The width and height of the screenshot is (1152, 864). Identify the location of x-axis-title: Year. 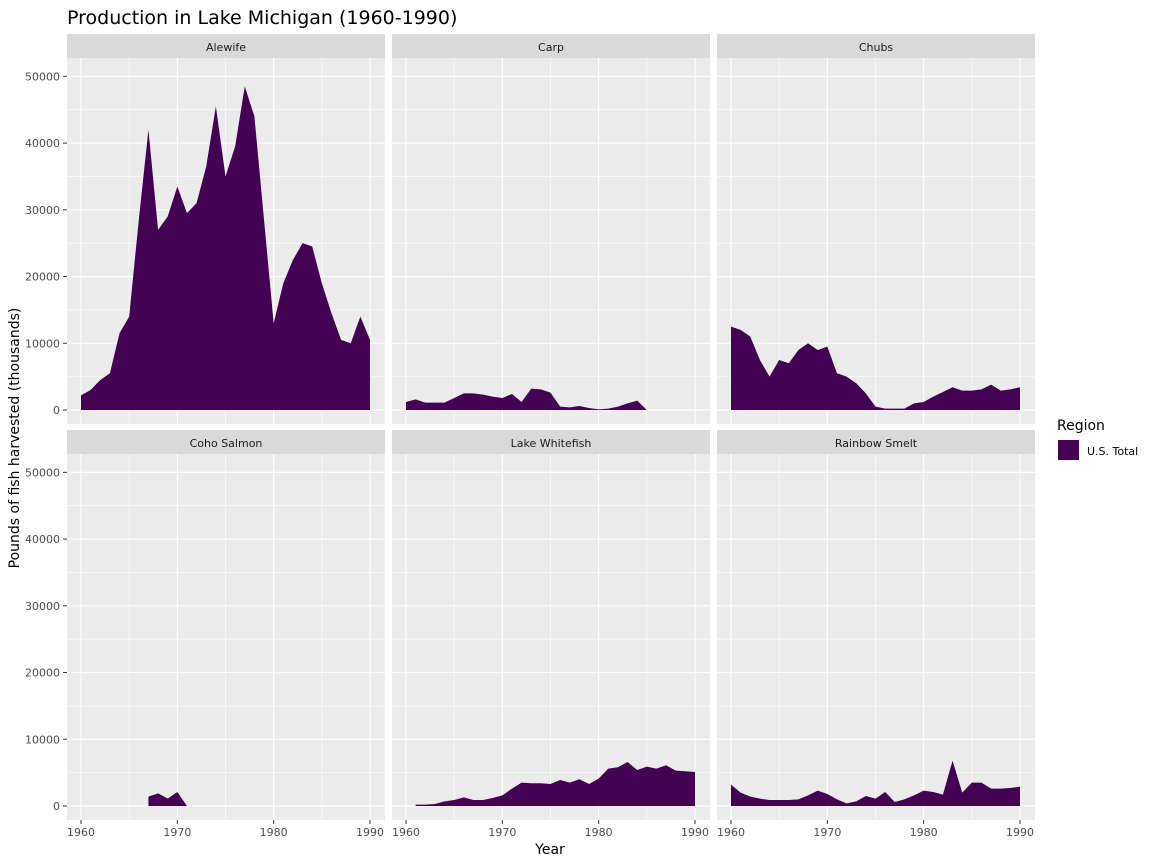
(549, 850).